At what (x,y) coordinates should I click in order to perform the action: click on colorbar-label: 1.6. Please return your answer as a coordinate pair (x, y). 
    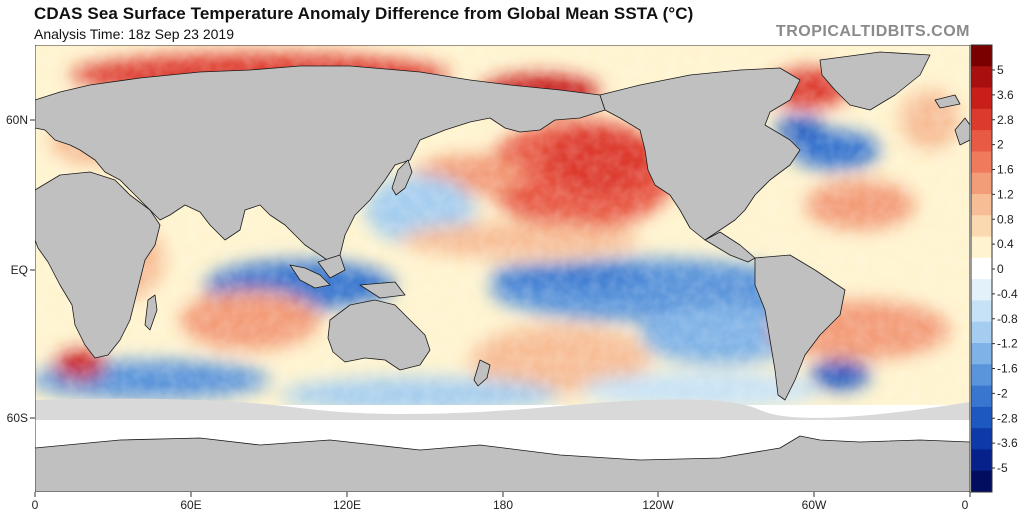
    Looking at the image, I should click on (1005, 170).